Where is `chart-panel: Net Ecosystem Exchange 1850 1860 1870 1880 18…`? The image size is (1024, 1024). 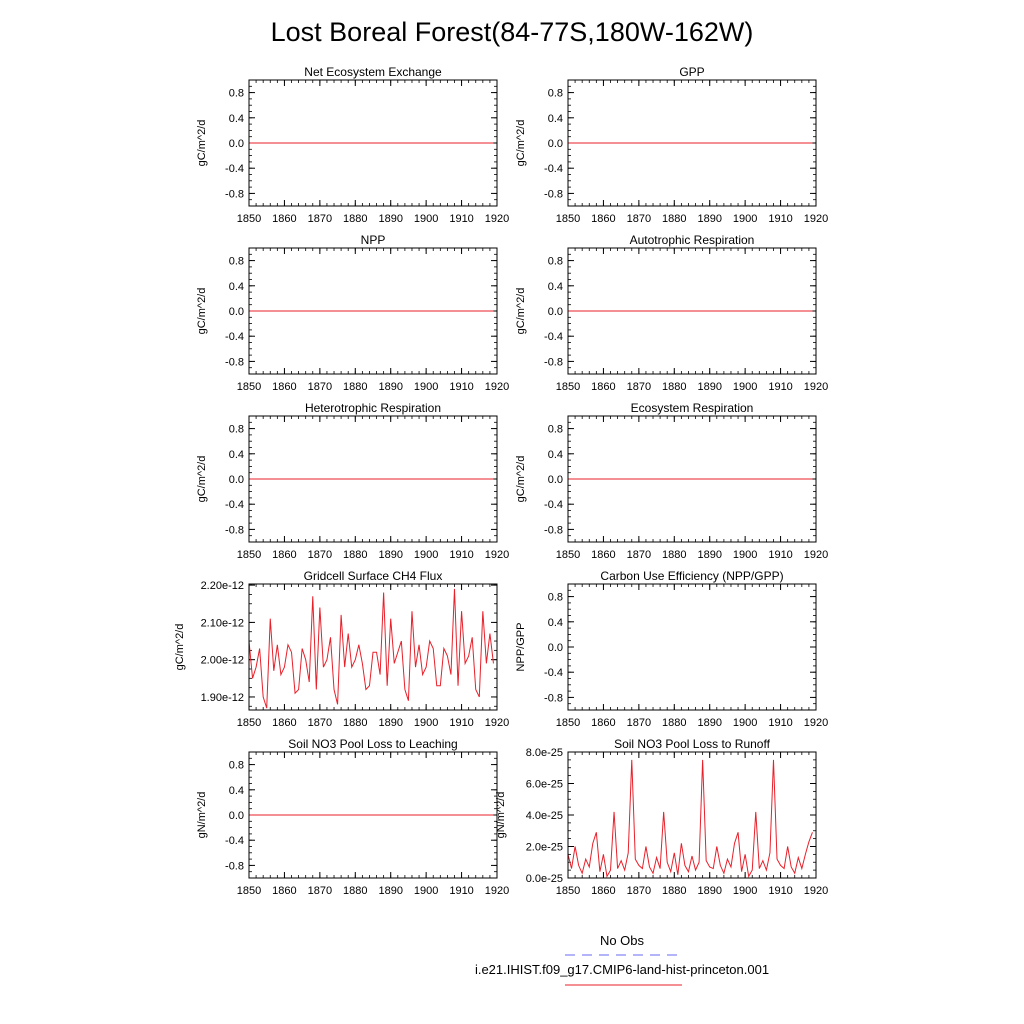 chart-panel: Net Ecosystem Exchange 1850 1860 1870 1880 18… is located at coordinates (352, 145).